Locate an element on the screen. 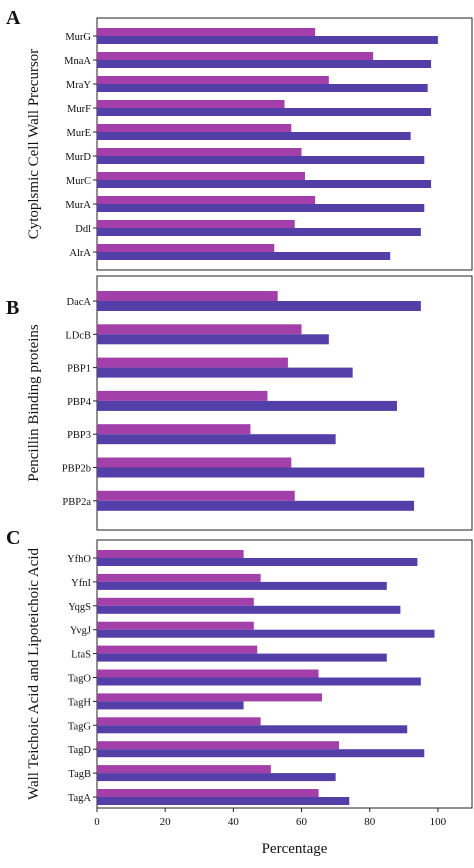  y-axis-label: Pencillin Binding proteins is located at coordinates (34, 403).